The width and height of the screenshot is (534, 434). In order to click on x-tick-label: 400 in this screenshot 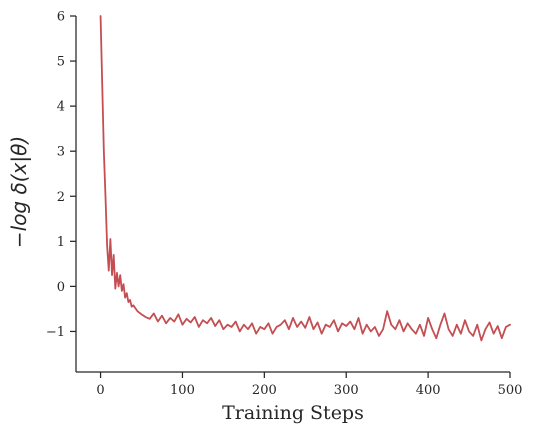, I will do `click(428, 390)`.